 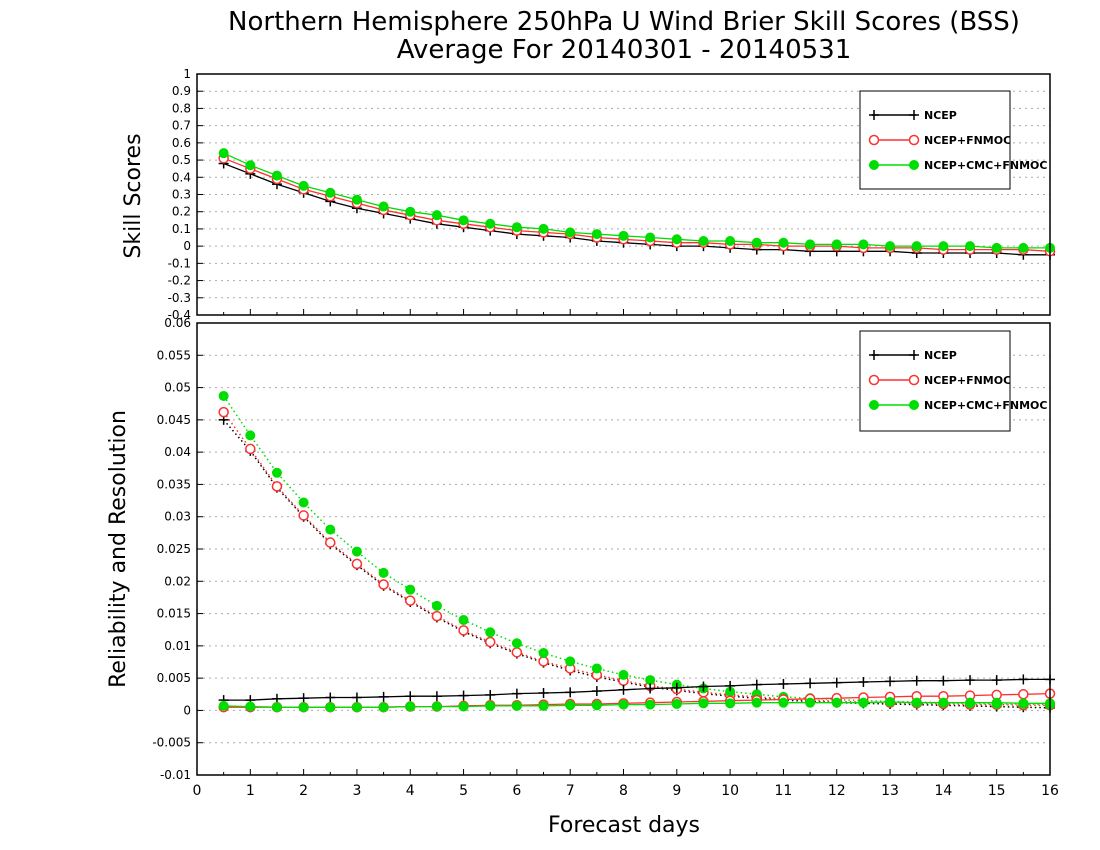 I want to click on xtick-label: 6, so click(x=516, y=791).